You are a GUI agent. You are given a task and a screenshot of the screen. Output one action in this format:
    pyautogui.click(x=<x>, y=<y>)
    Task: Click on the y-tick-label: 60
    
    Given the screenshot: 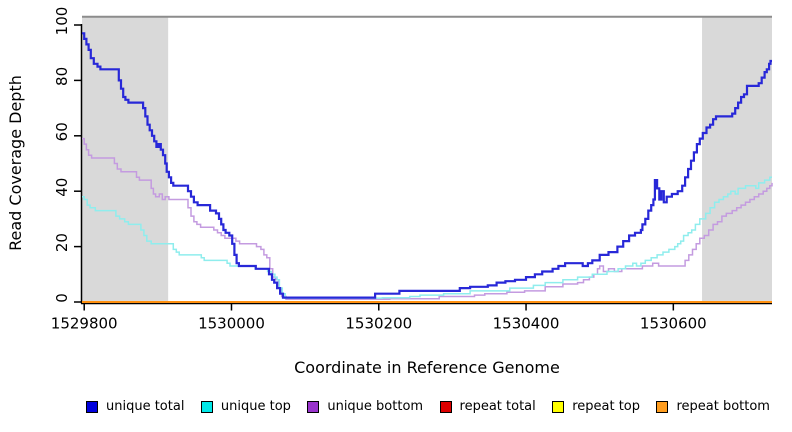 What is the action you would take?
    pyautogui.click(x=62, y=131)
    